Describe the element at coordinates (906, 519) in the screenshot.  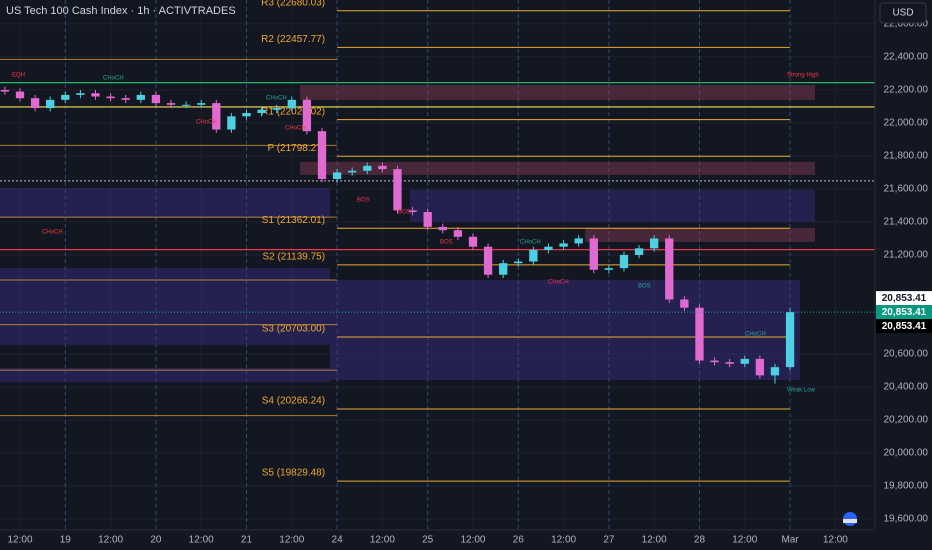
I see `y-tick-label: 19,600.00` at that location.